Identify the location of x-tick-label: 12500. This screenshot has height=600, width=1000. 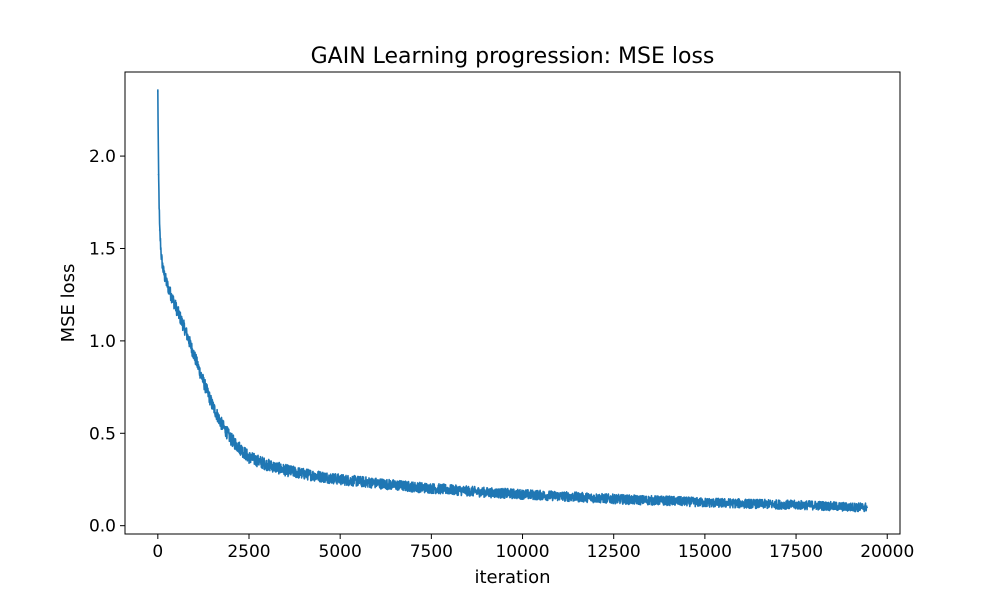
(614, 552).